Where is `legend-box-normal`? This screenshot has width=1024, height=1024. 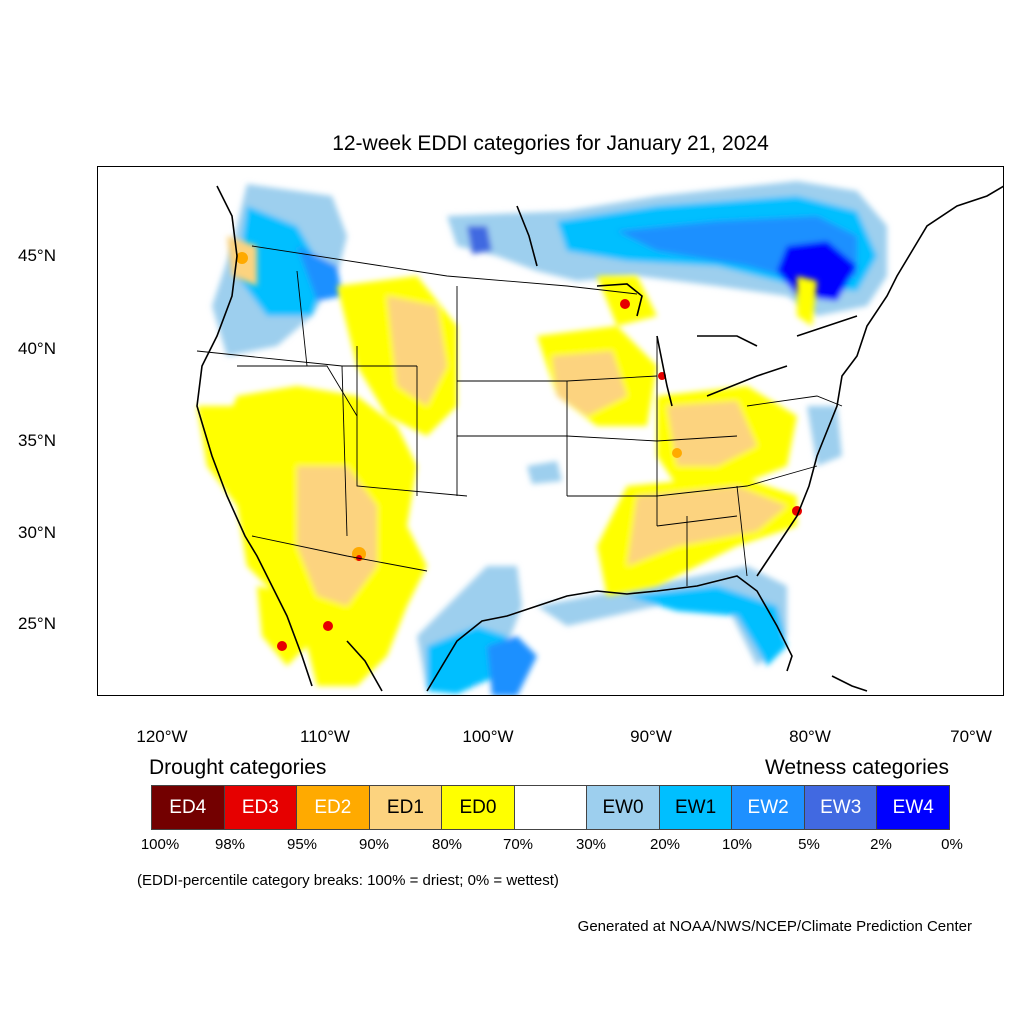
legend-box-normal is located at coordinates (551, 807).